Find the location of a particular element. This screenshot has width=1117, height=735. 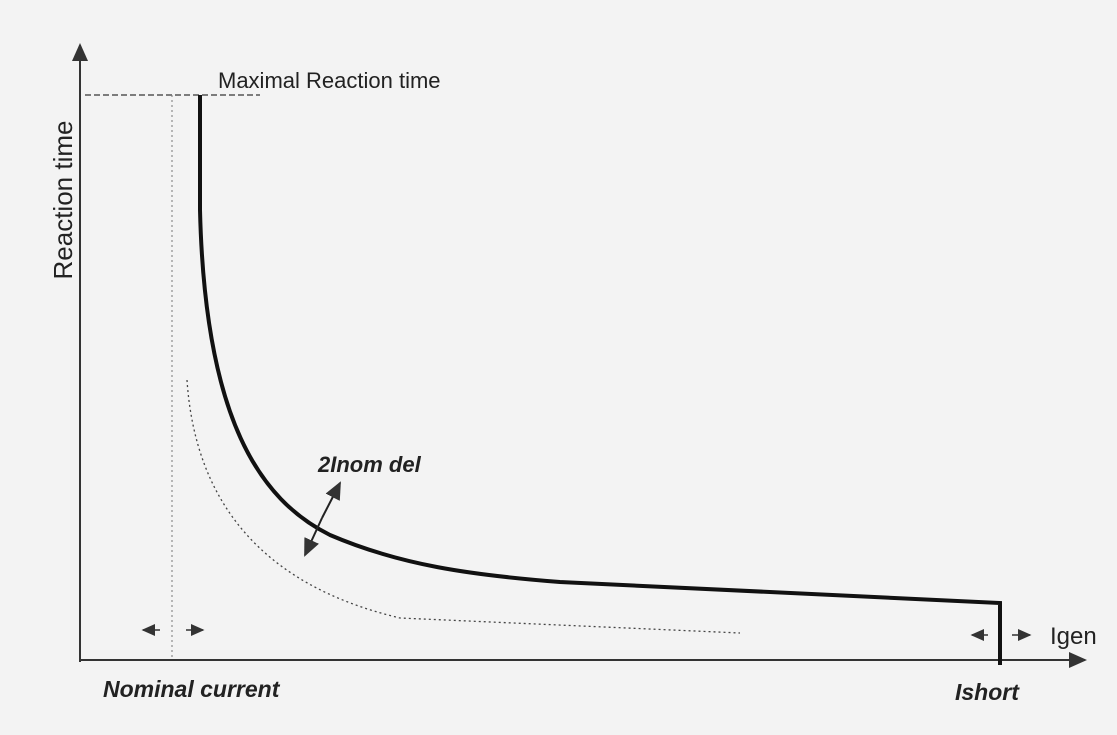

y-axis-label: Reaction time is located at coordinates (63, 200).